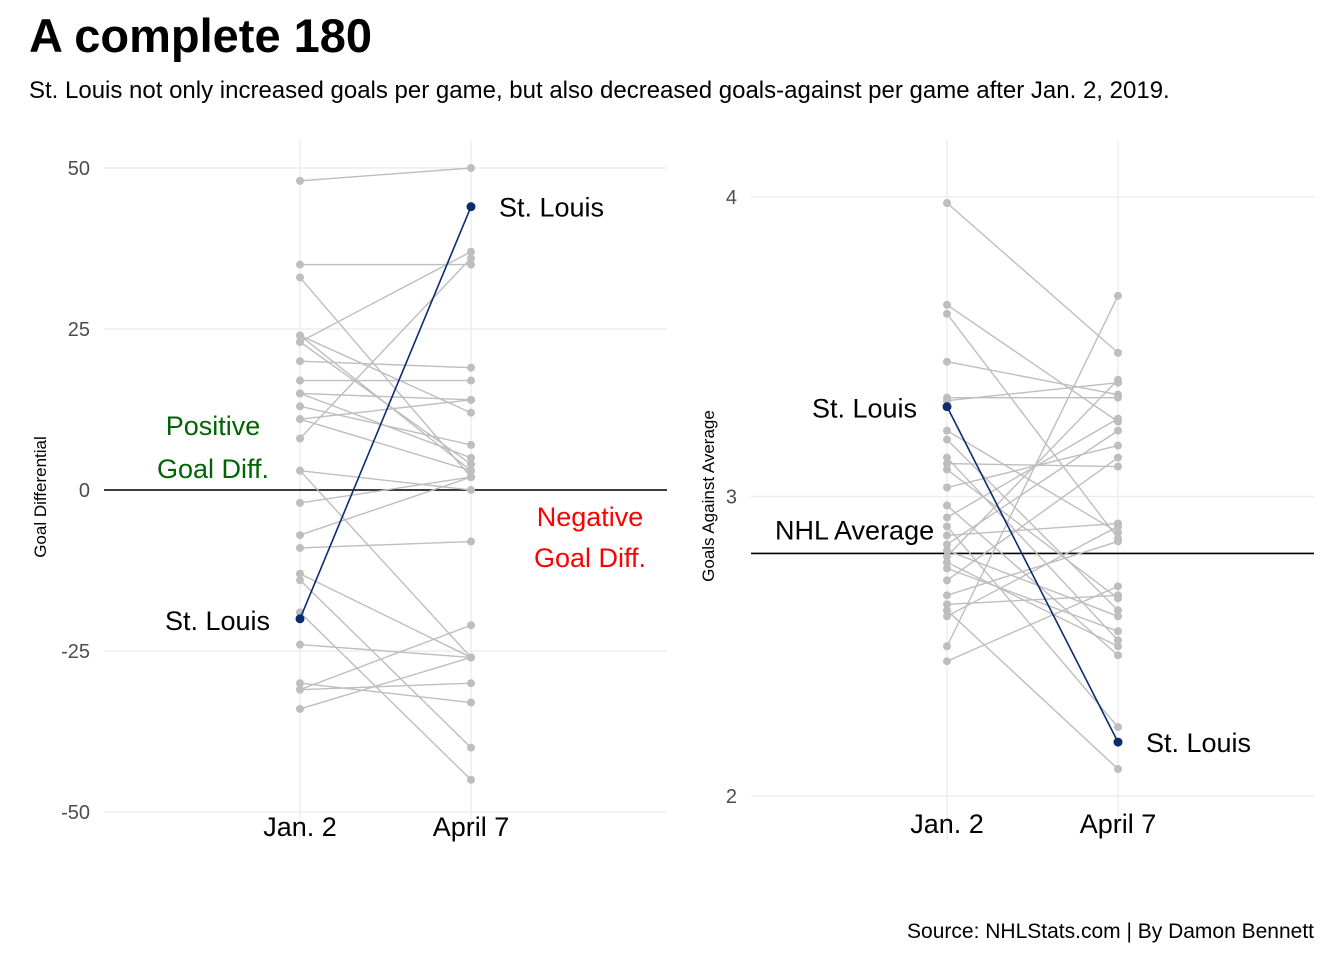 This screenshot has width=1344, height=960. Describe the element at coordinates (75, 813) in the screenshot. I see `y-tick-label: -50` at that location.